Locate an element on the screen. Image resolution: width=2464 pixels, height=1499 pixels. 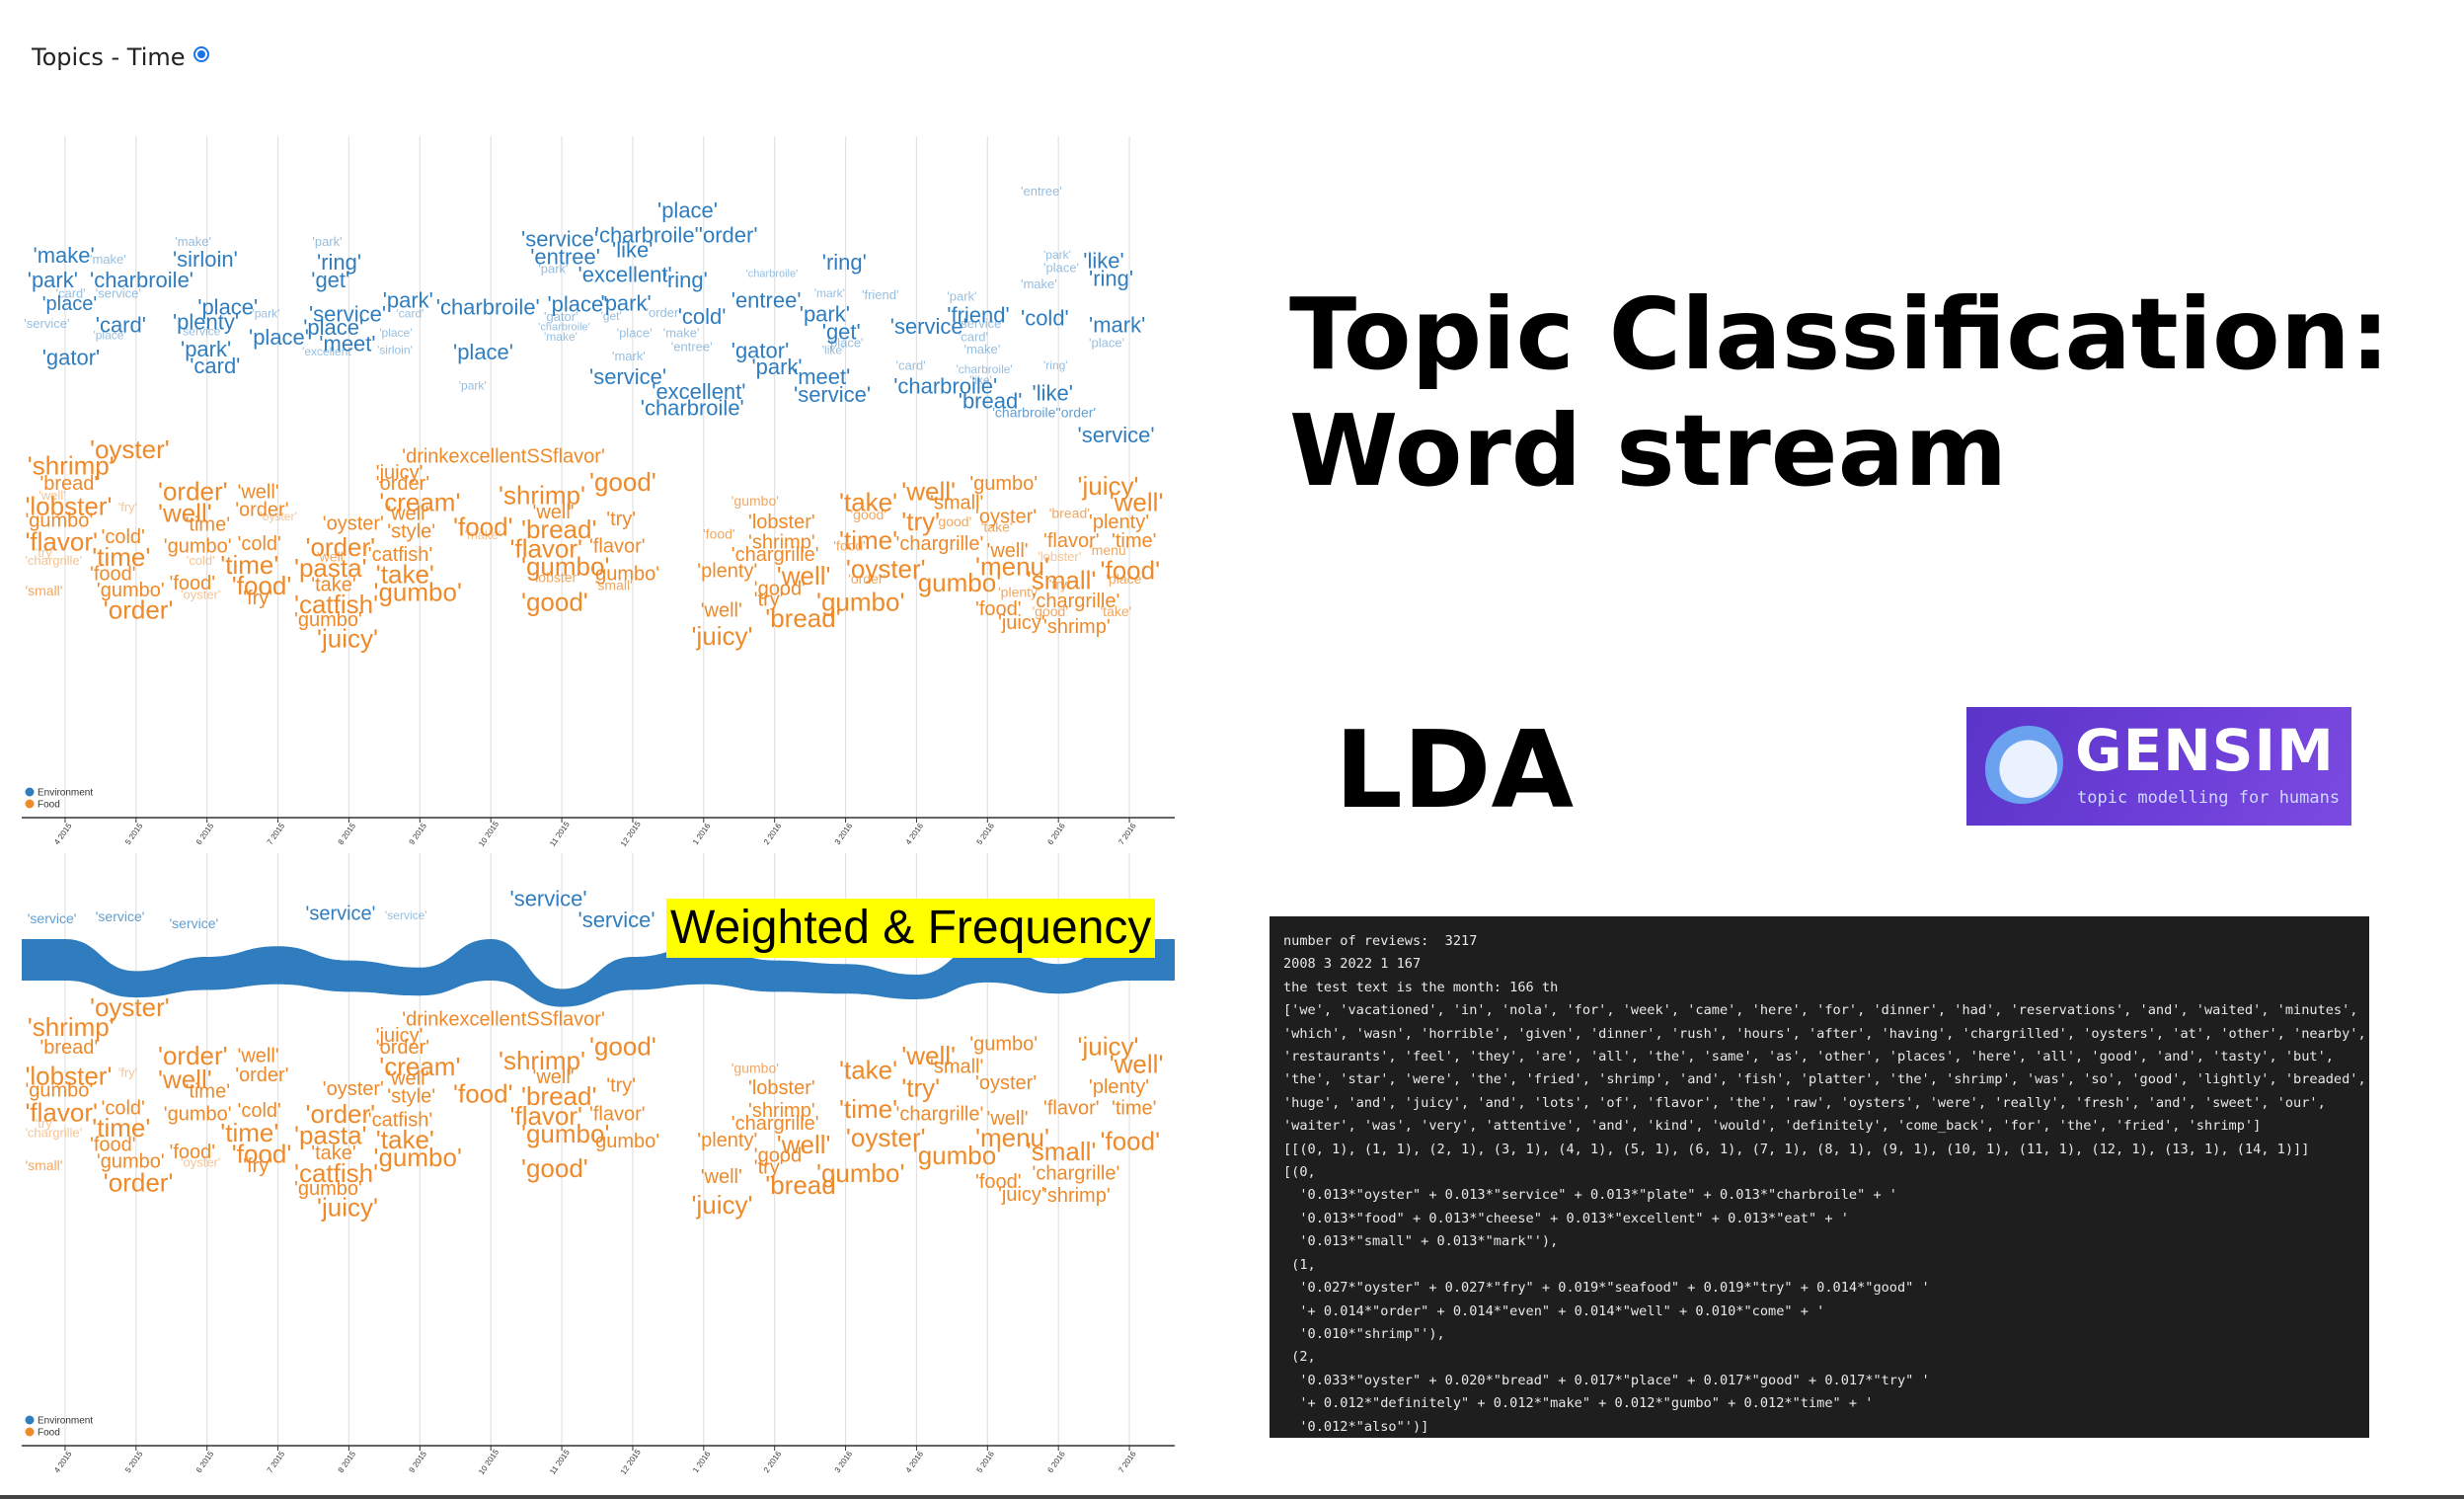
slide-title-line1: Topic Classification: is located at coordinates (1839, 334).